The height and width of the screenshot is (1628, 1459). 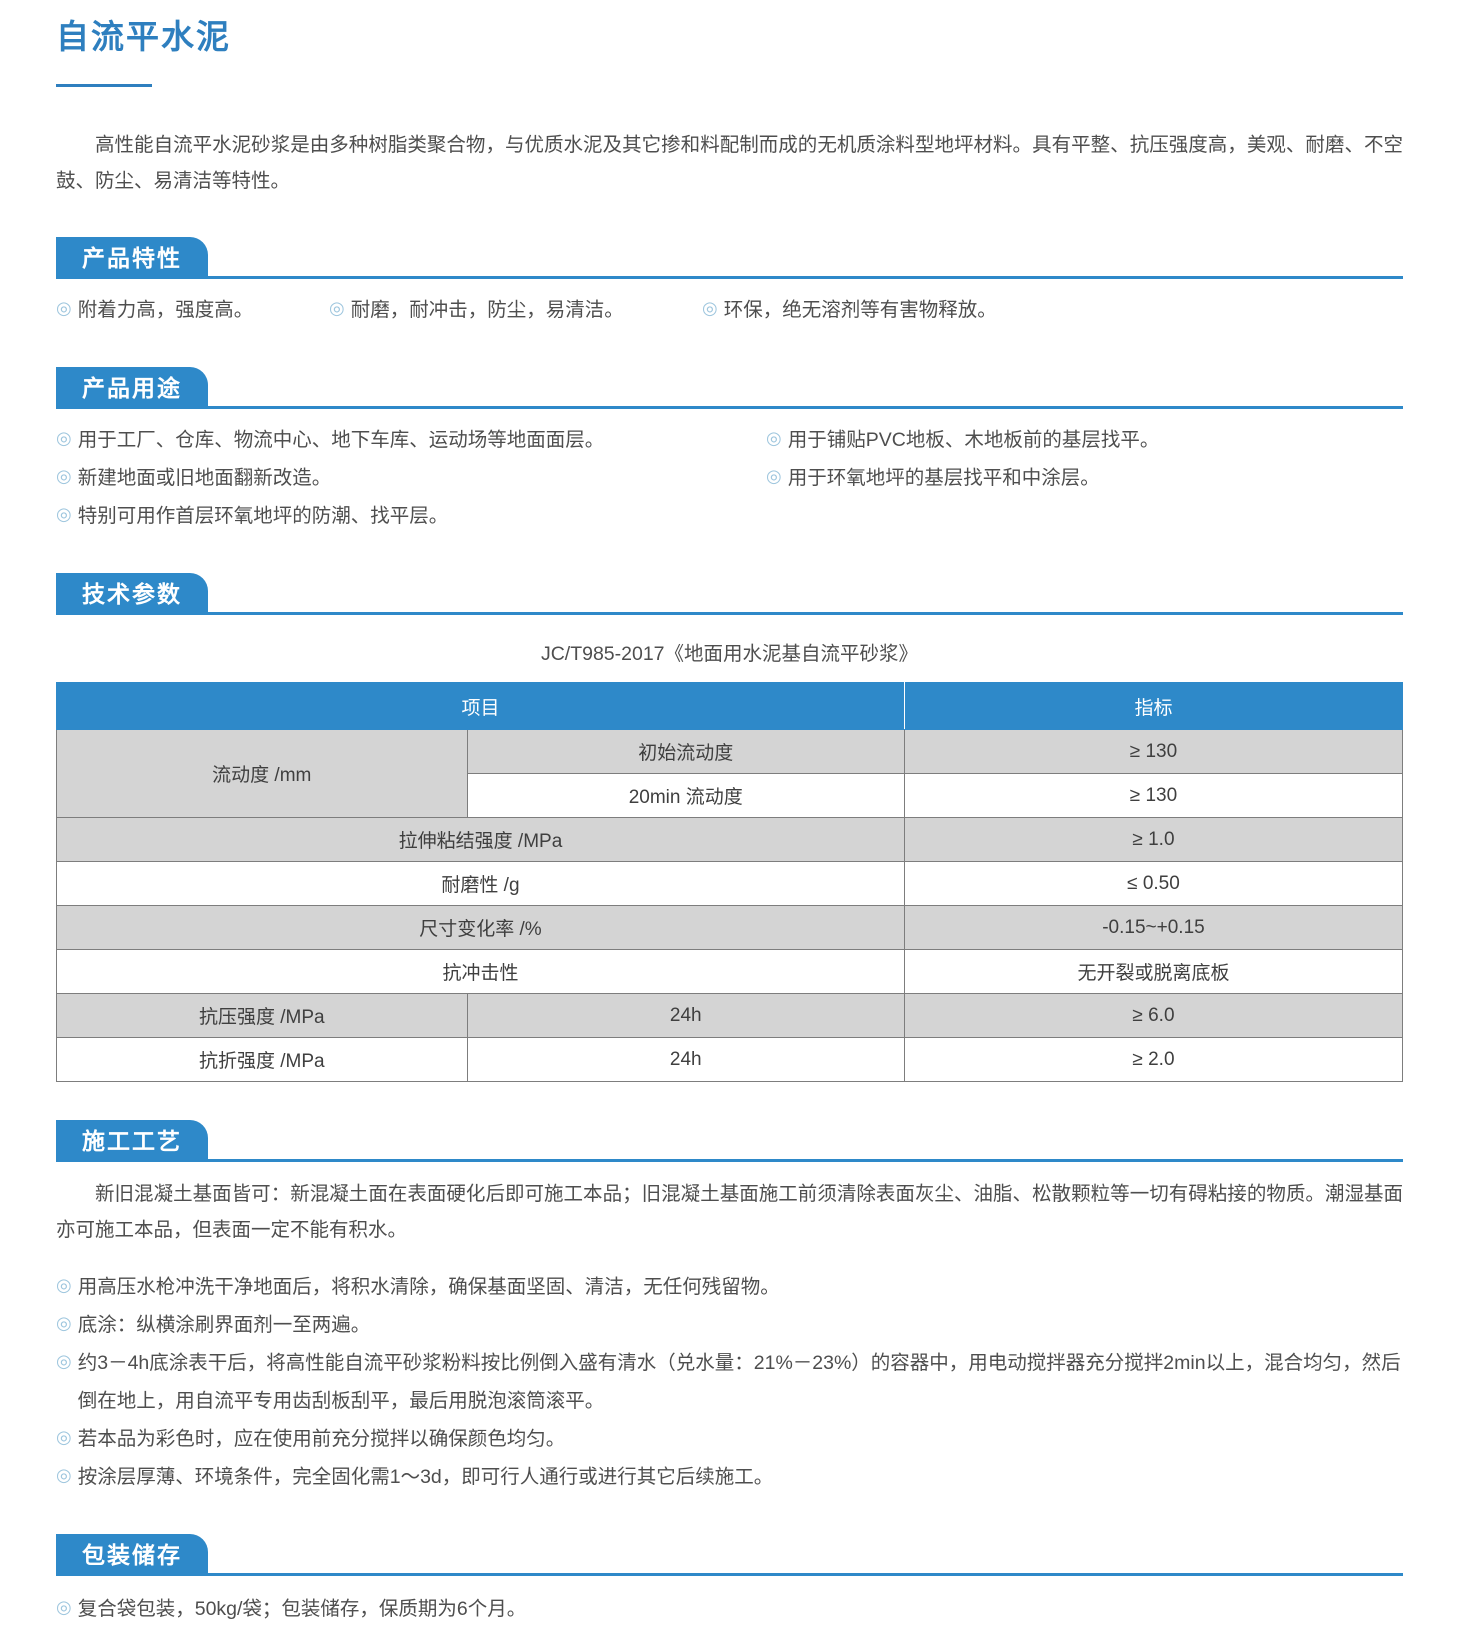 I want to click on list-item: ◎ 环保，绝无溶剂等有害物释放。, so click(x=849, y=310).